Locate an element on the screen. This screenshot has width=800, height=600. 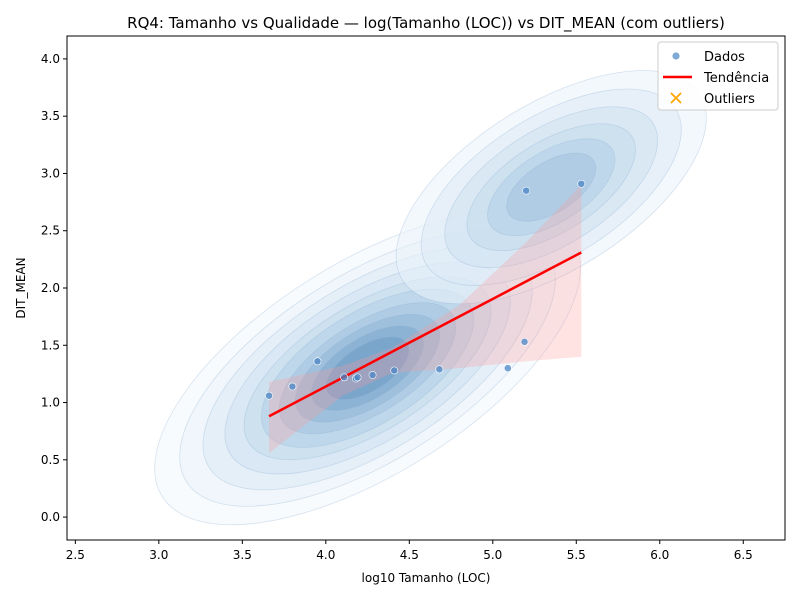
x-tick-label: 4.5 is located at coordinates (409, 555).